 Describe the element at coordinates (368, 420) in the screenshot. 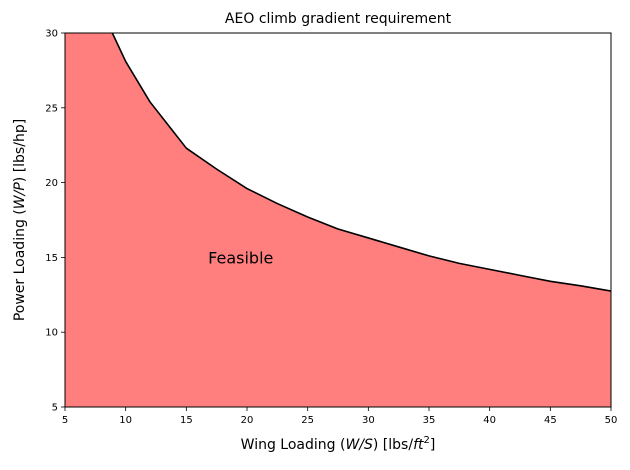

I see `x-tick-label: 30` at that location.